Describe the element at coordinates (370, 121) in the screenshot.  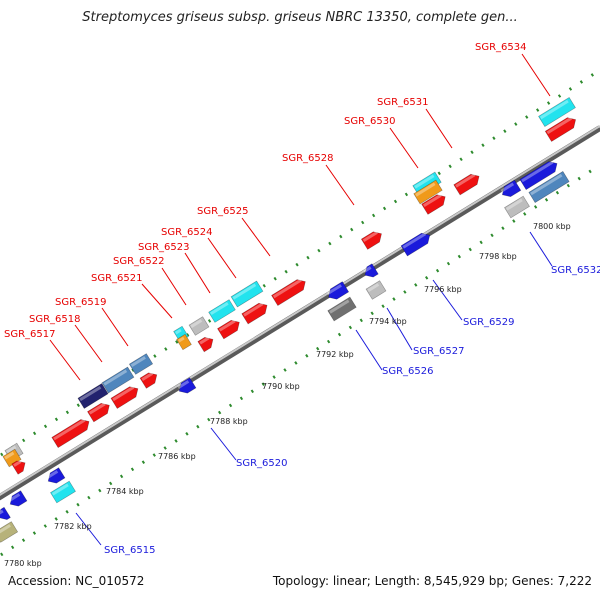
I see `gene-label-sgr-6530: SGR_6530` at that location.